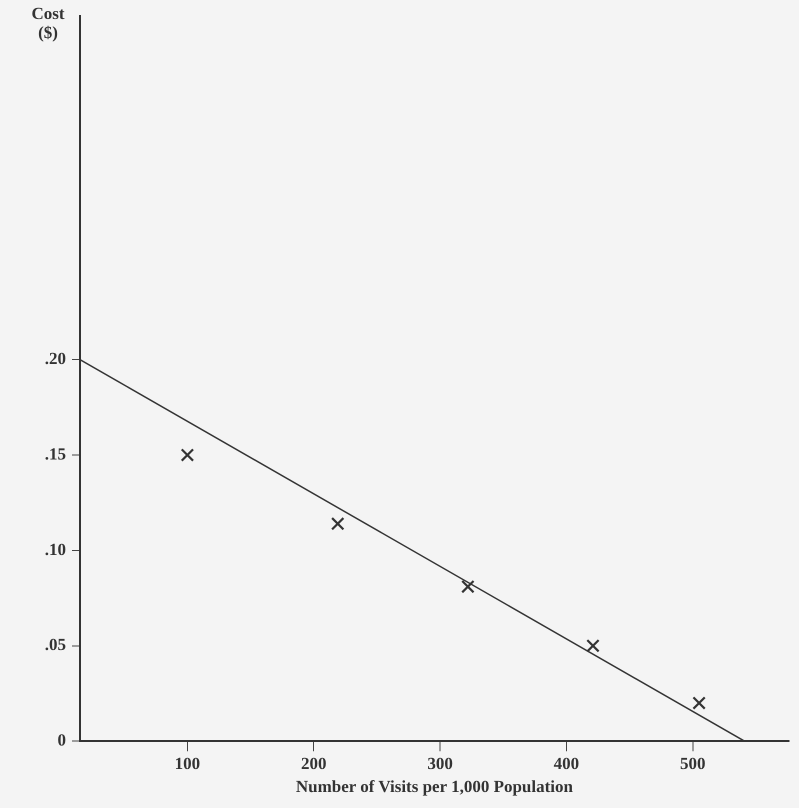 This screenshot has width=799, height=808. I want to click on y-tick-label: .10, so click(55, 549).